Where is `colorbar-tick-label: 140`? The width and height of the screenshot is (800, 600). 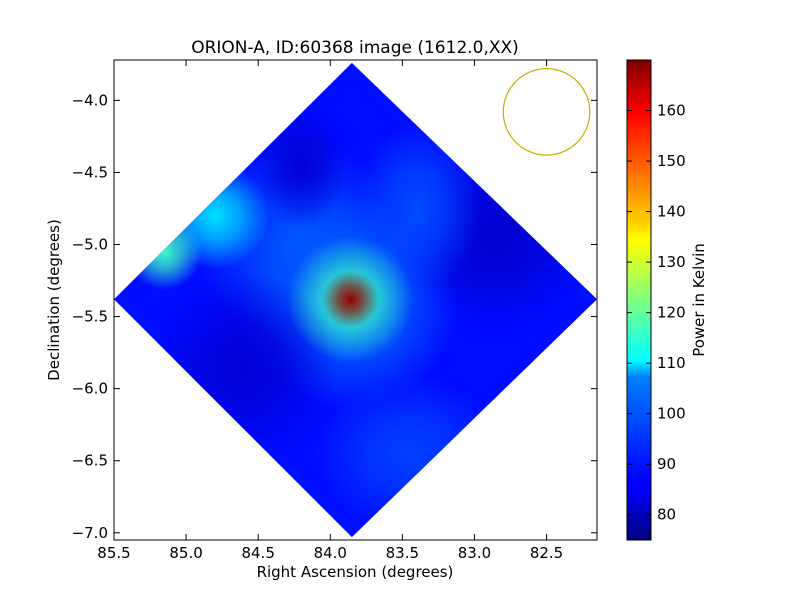
colorbar-tick-label: 140 is located at coordinates (671, 212).